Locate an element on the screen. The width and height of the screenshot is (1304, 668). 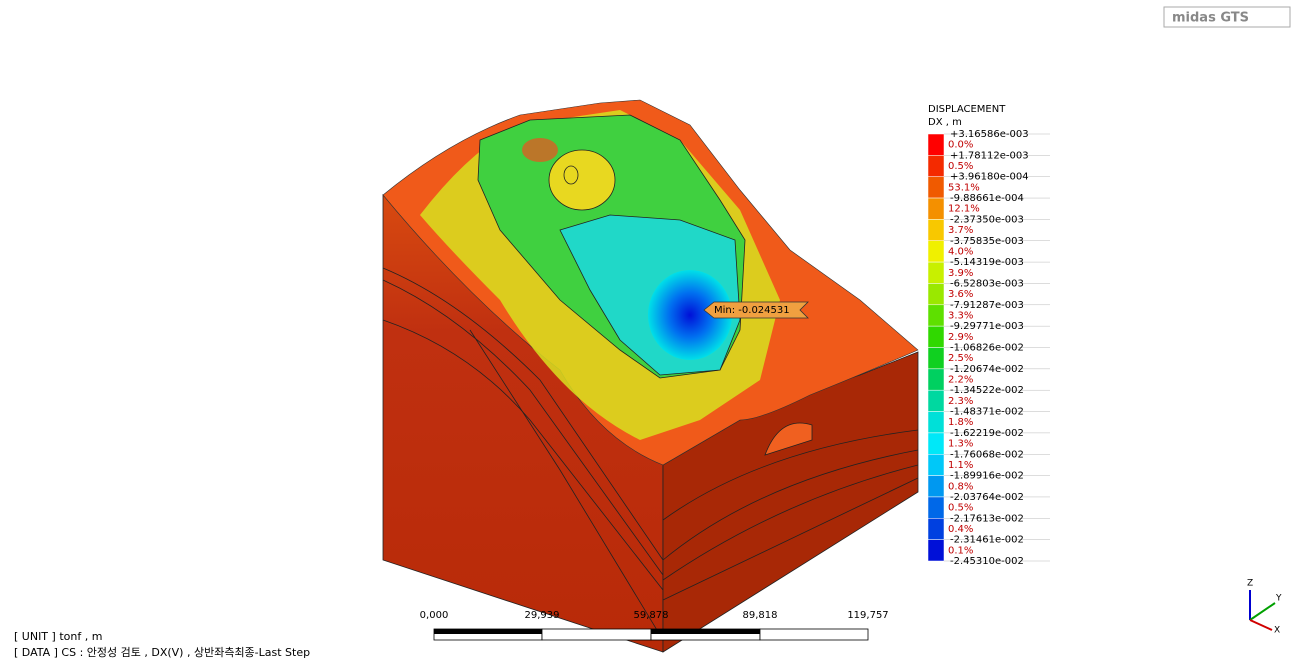
legend-percent: 1.8% is located at coordinates (960, 422).